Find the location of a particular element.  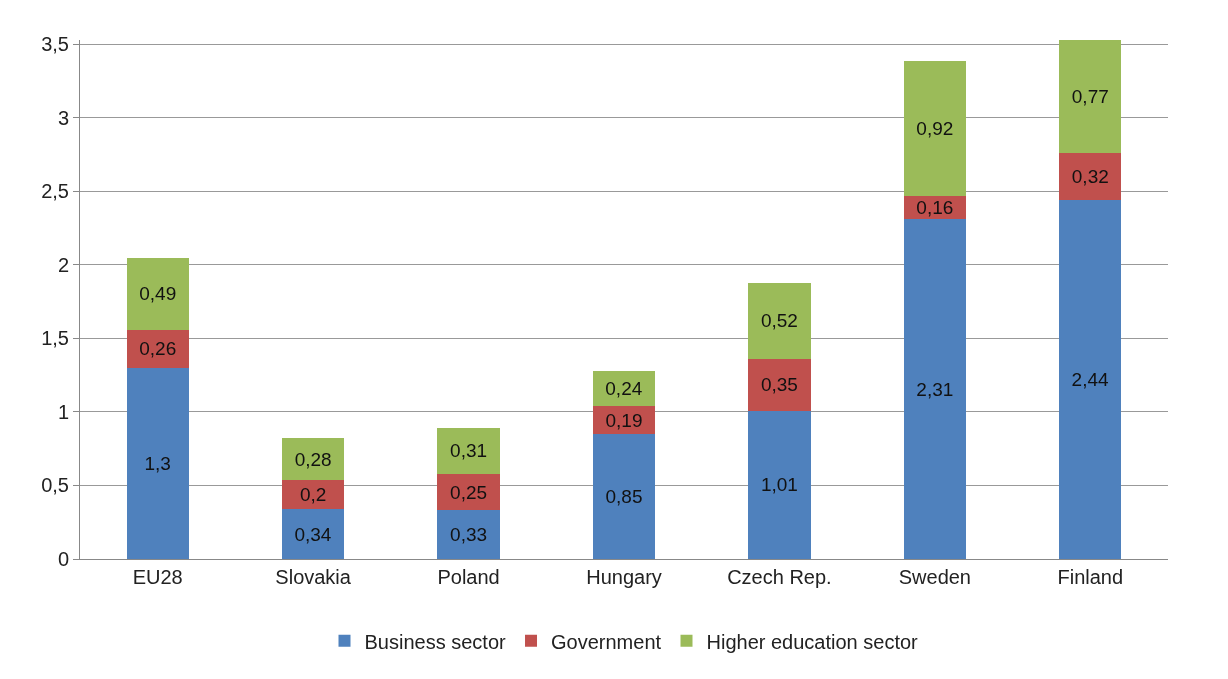

data-label: 0,31 is located at coordinates (469, 451).